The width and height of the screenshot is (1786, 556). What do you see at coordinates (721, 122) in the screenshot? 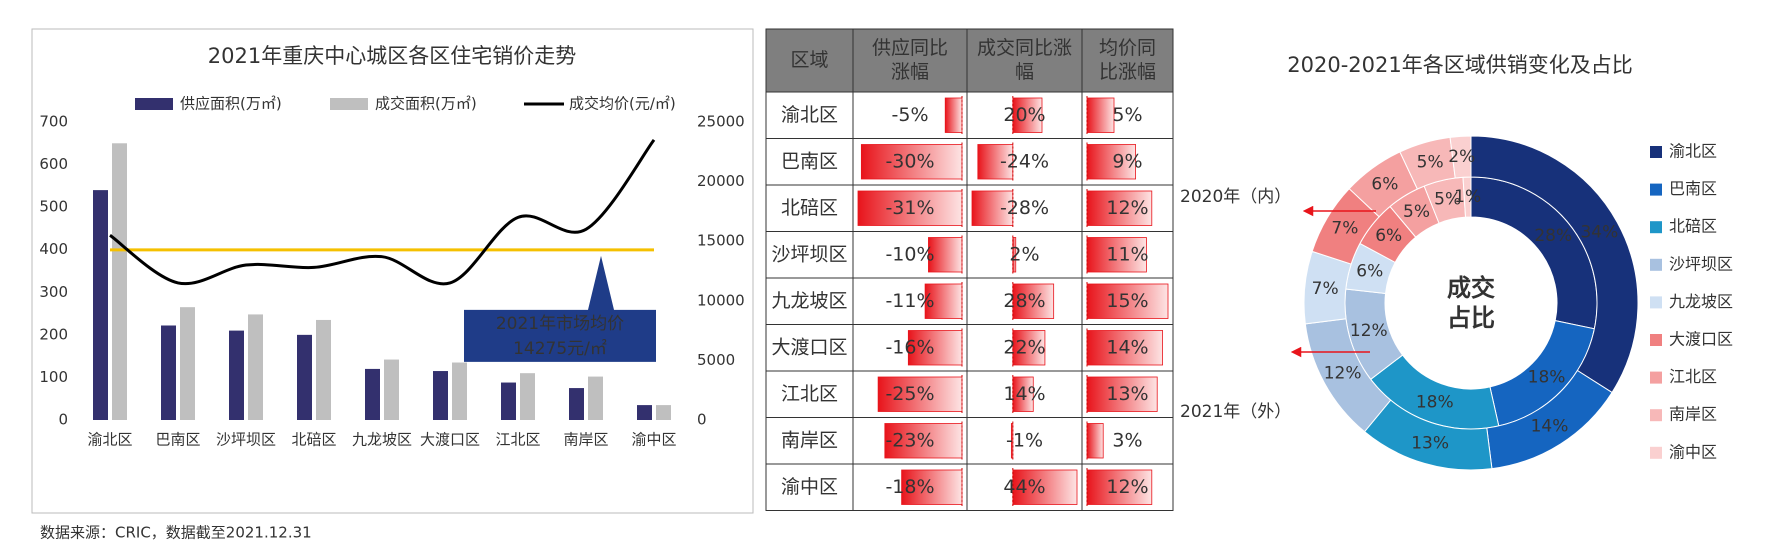
I see `y2-tick-label: 25000` at bounding box center [721, 122].